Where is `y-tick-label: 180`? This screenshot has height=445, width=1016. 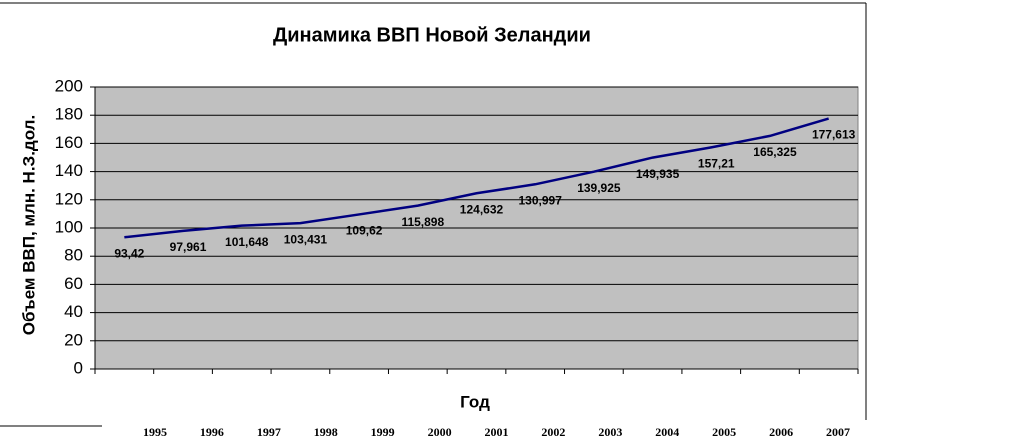
y-tick-label: 180 is located at coordinates (69, 114).